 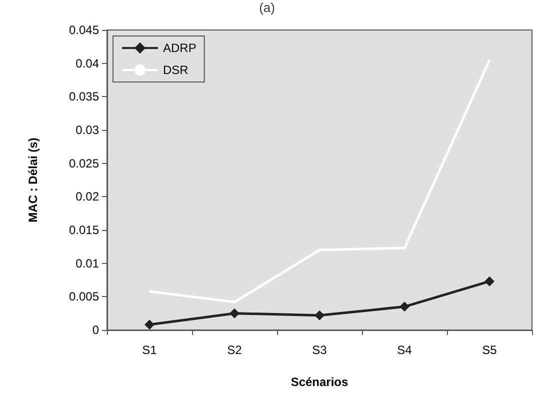 I want to click on x-tick-label: S1, so click(x=150, y=350).